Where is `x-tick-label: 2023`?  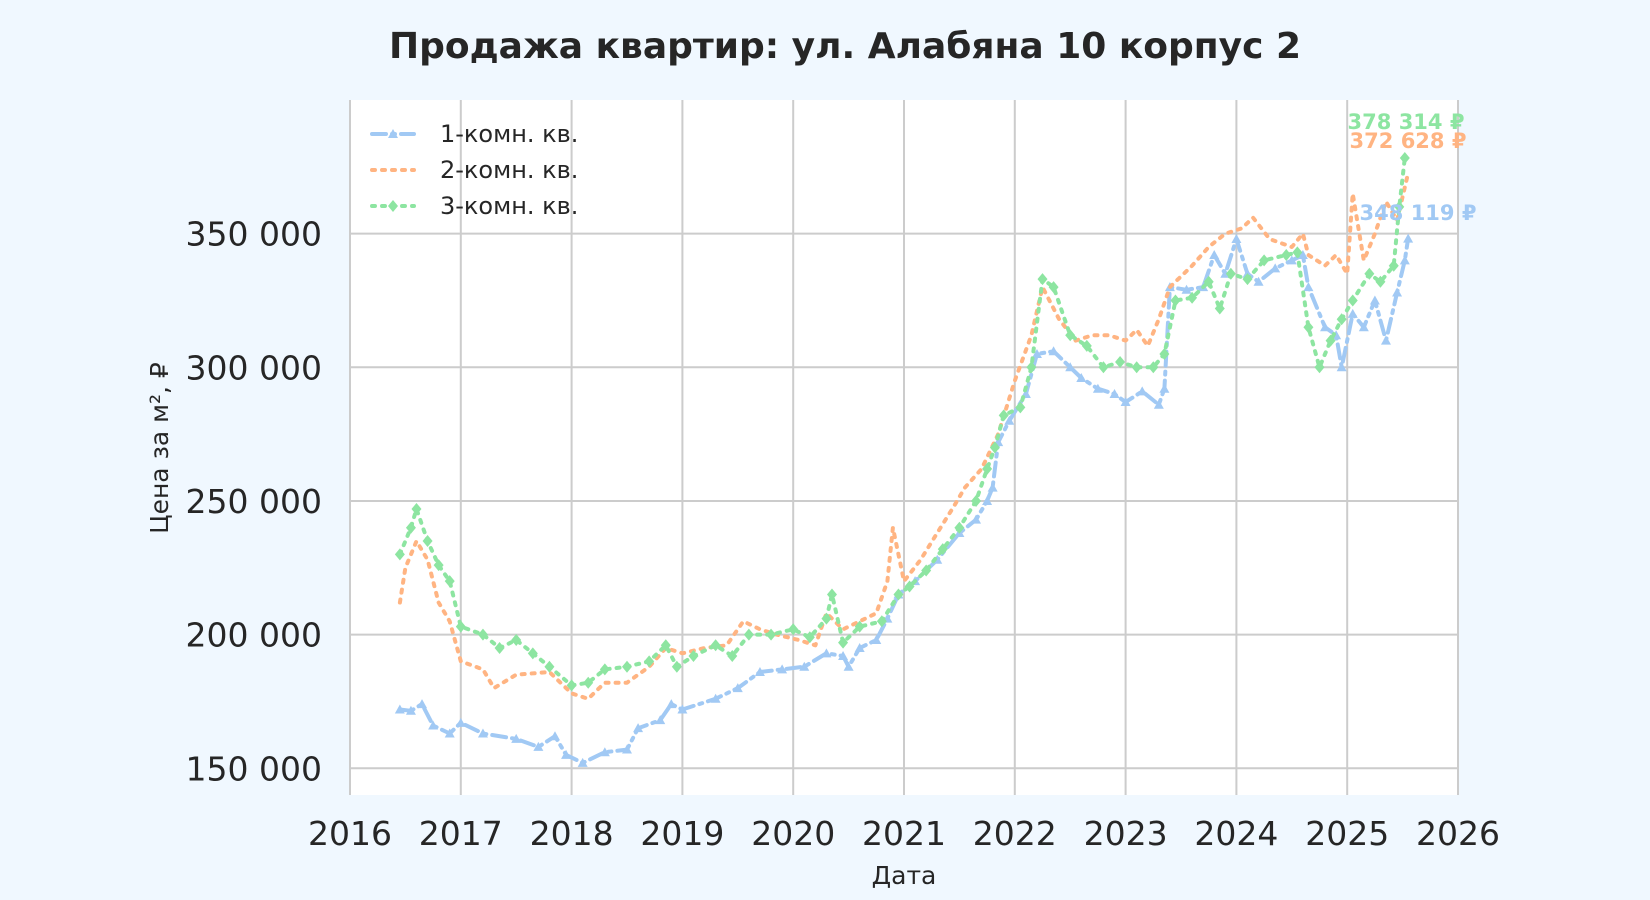 x-tick-label: 2023 is located at coordinates (1126, 833).